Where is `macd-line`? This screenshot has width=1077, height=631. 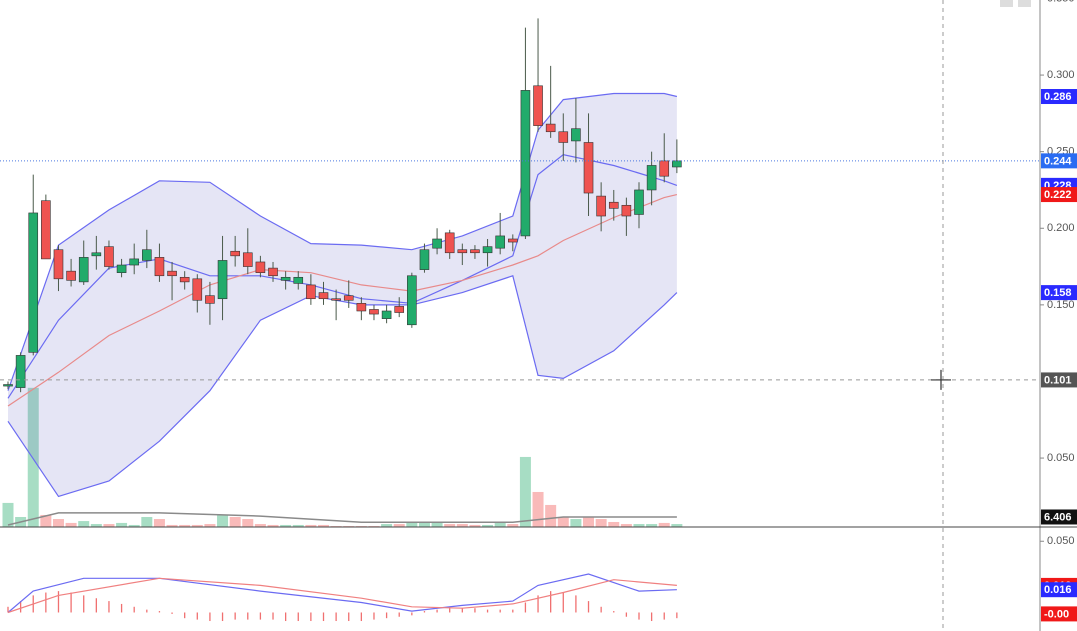
macd-line is located at coordinates (342, 593).